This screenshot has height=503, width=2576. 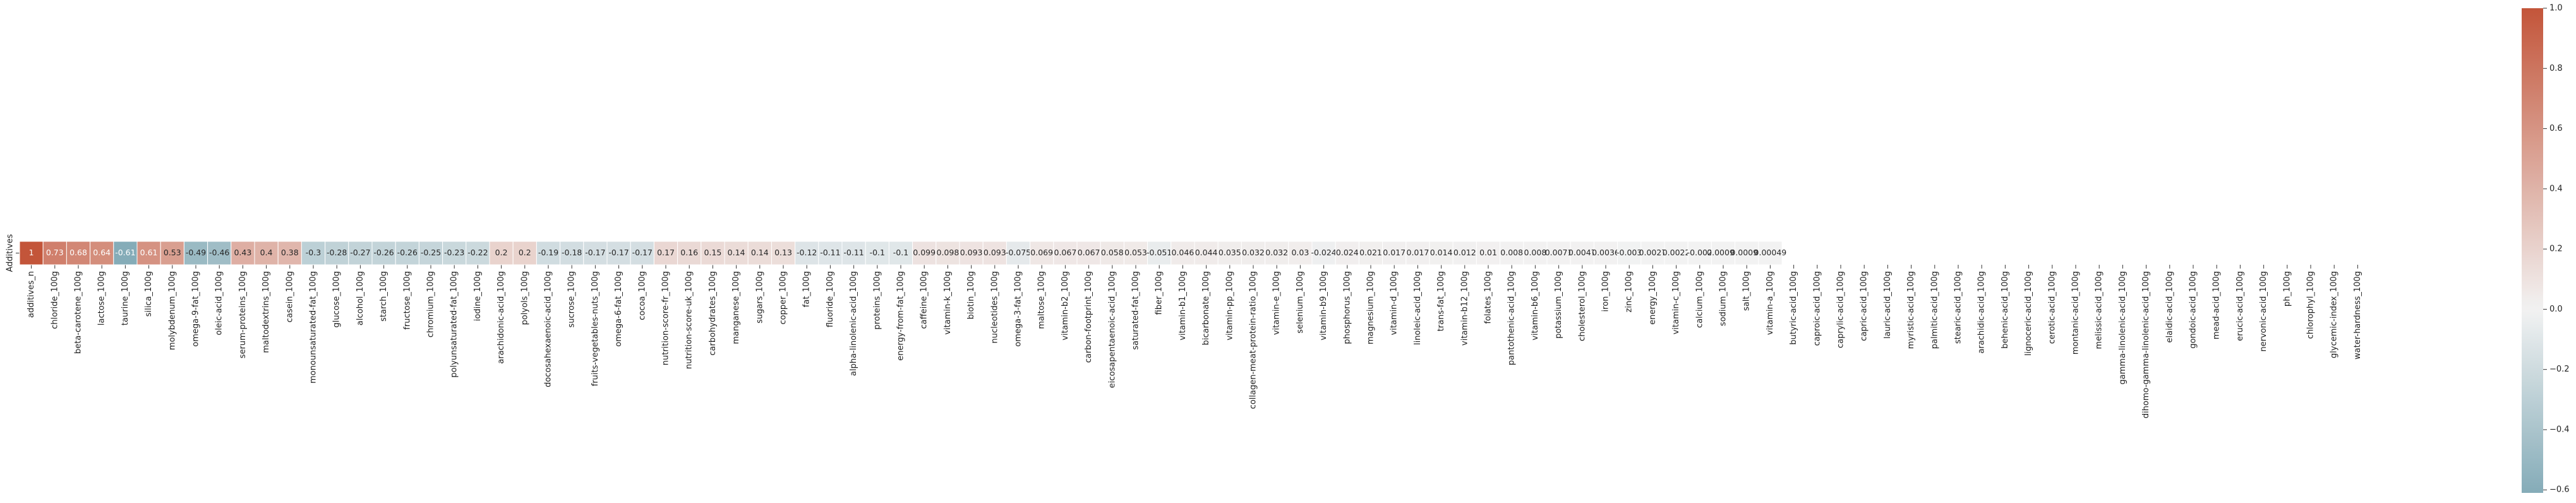 I want to click on x-tick-label: fruits-vegetables-nuts_100g, so click(x=595, y=328).